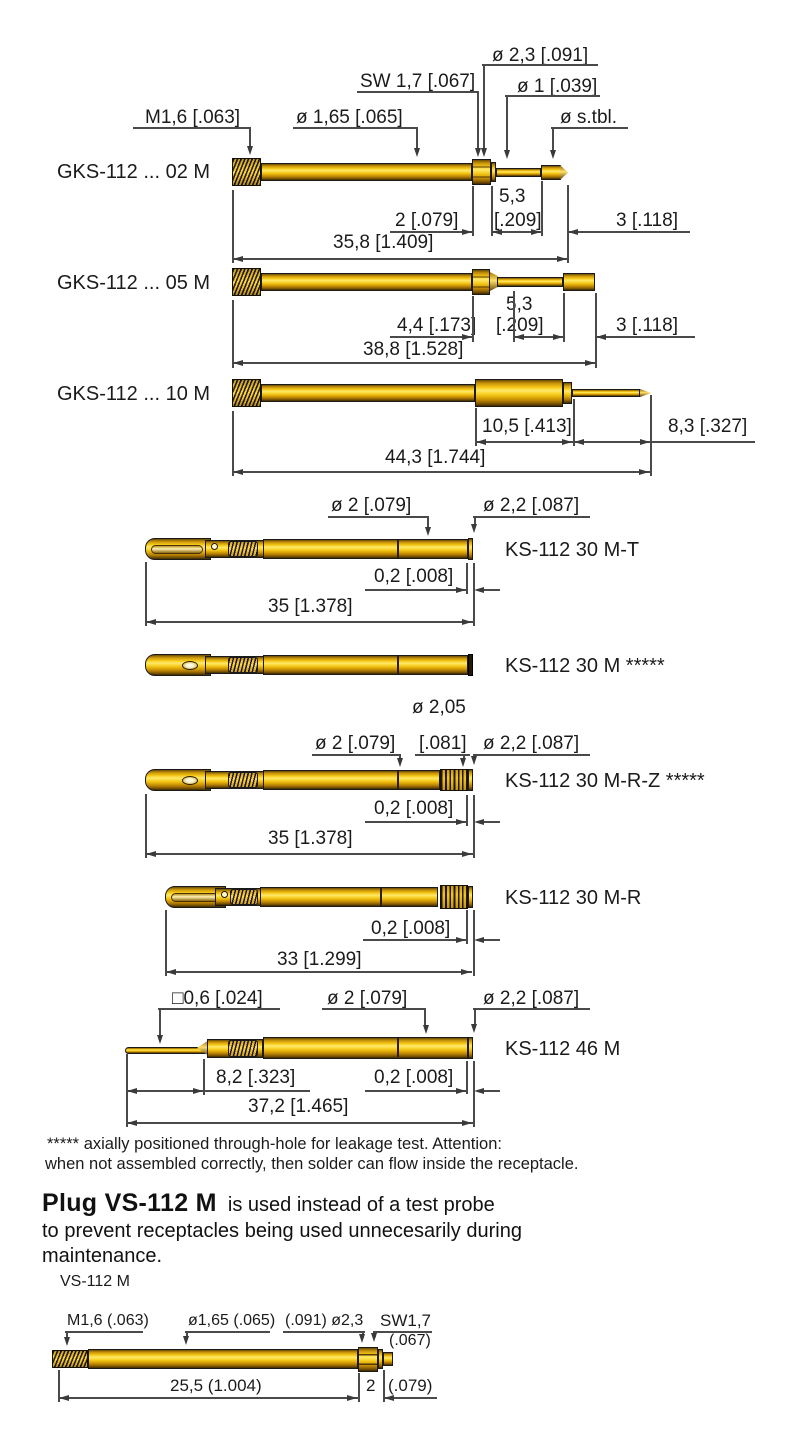  What do you see at coordinates (349, 117) in the screenshot?
I see `callout-dia165: ø 1,65 [.065]` at bounding box center [349, 117].